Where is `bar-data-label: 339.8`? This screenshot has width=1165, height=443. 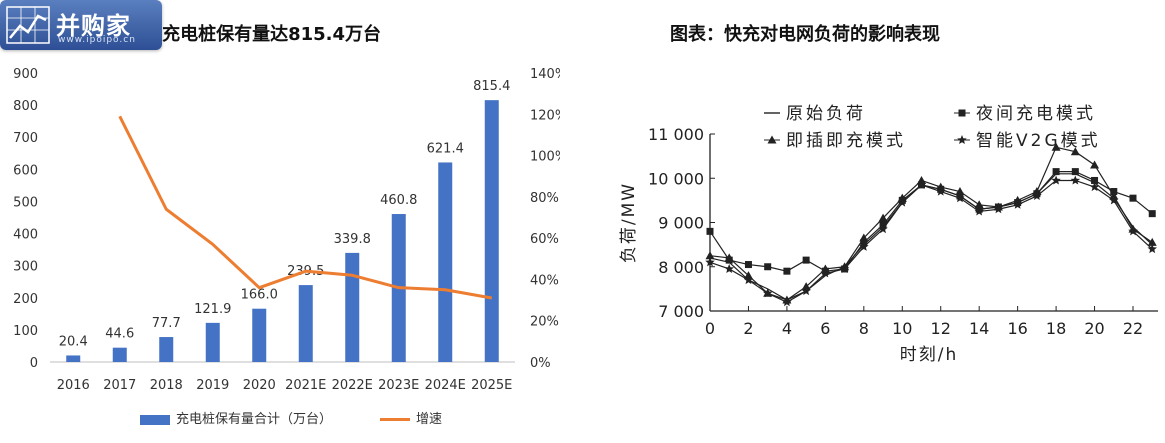
bar-data-label: 339.8 is located at coordinates (352, 239).